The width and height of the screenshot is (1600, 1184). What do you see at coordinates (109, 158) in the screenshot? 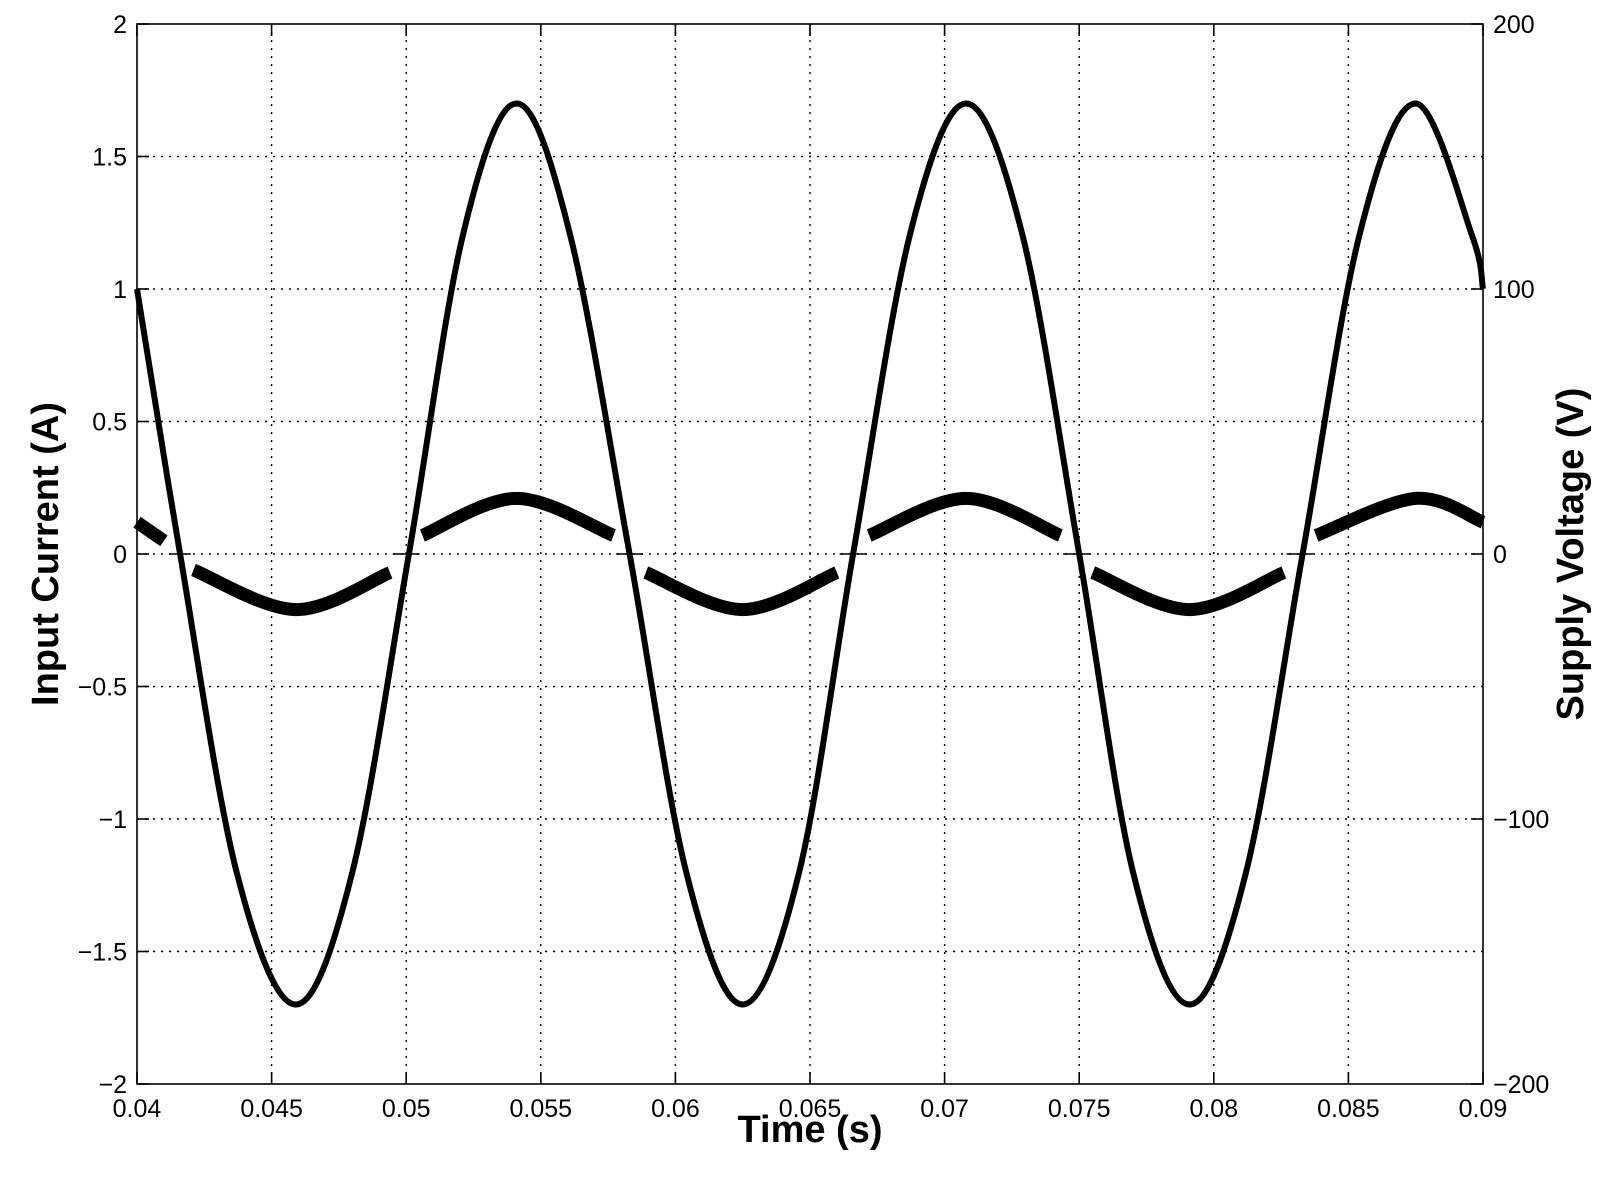
I see `left-y-tick-label: 1.5` at bounding box center [109, 158].